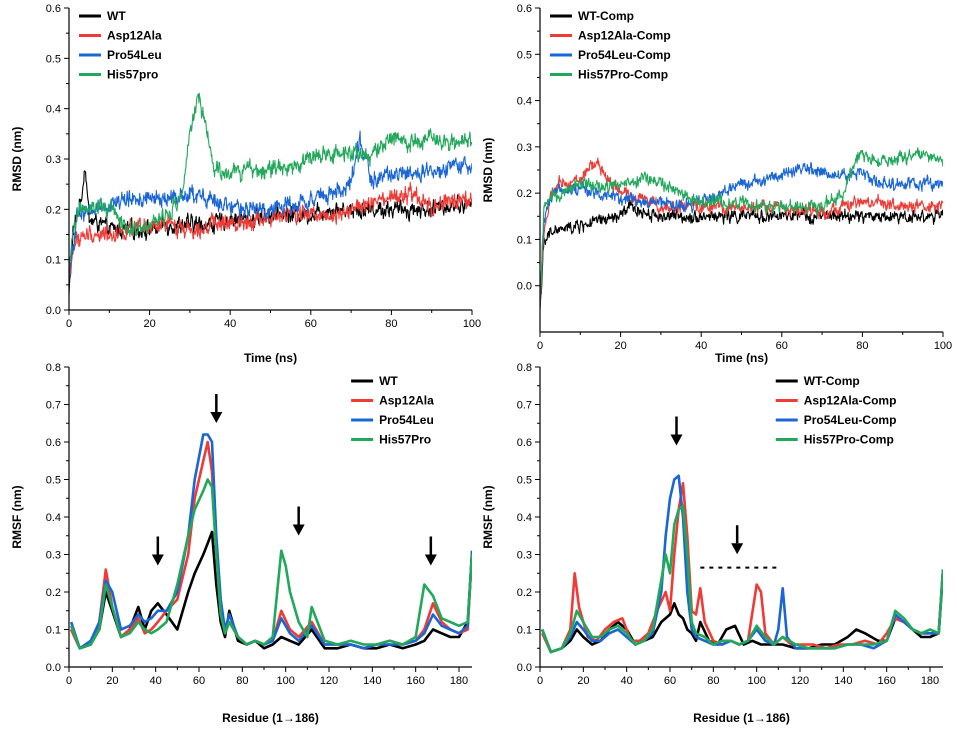 The width and height of the screenshot is (957, 731). Describe the element at coordinates (741, 254) in the screenshot. I see `series-line-wt-comp` at that location.